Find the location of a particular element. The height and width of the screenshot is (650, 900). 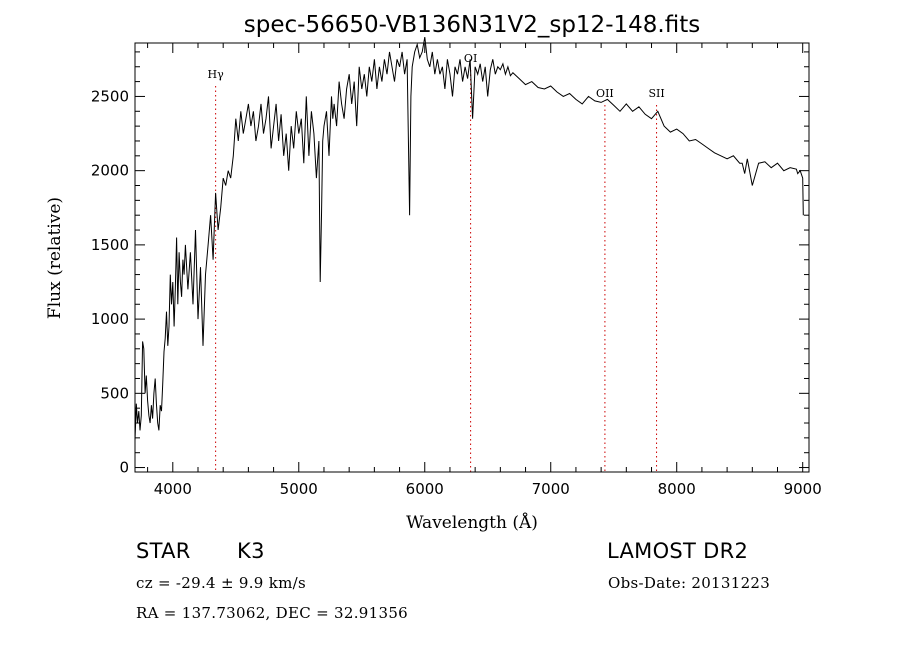

y-tick-label: 1500 is located at coordinates (110, 245).